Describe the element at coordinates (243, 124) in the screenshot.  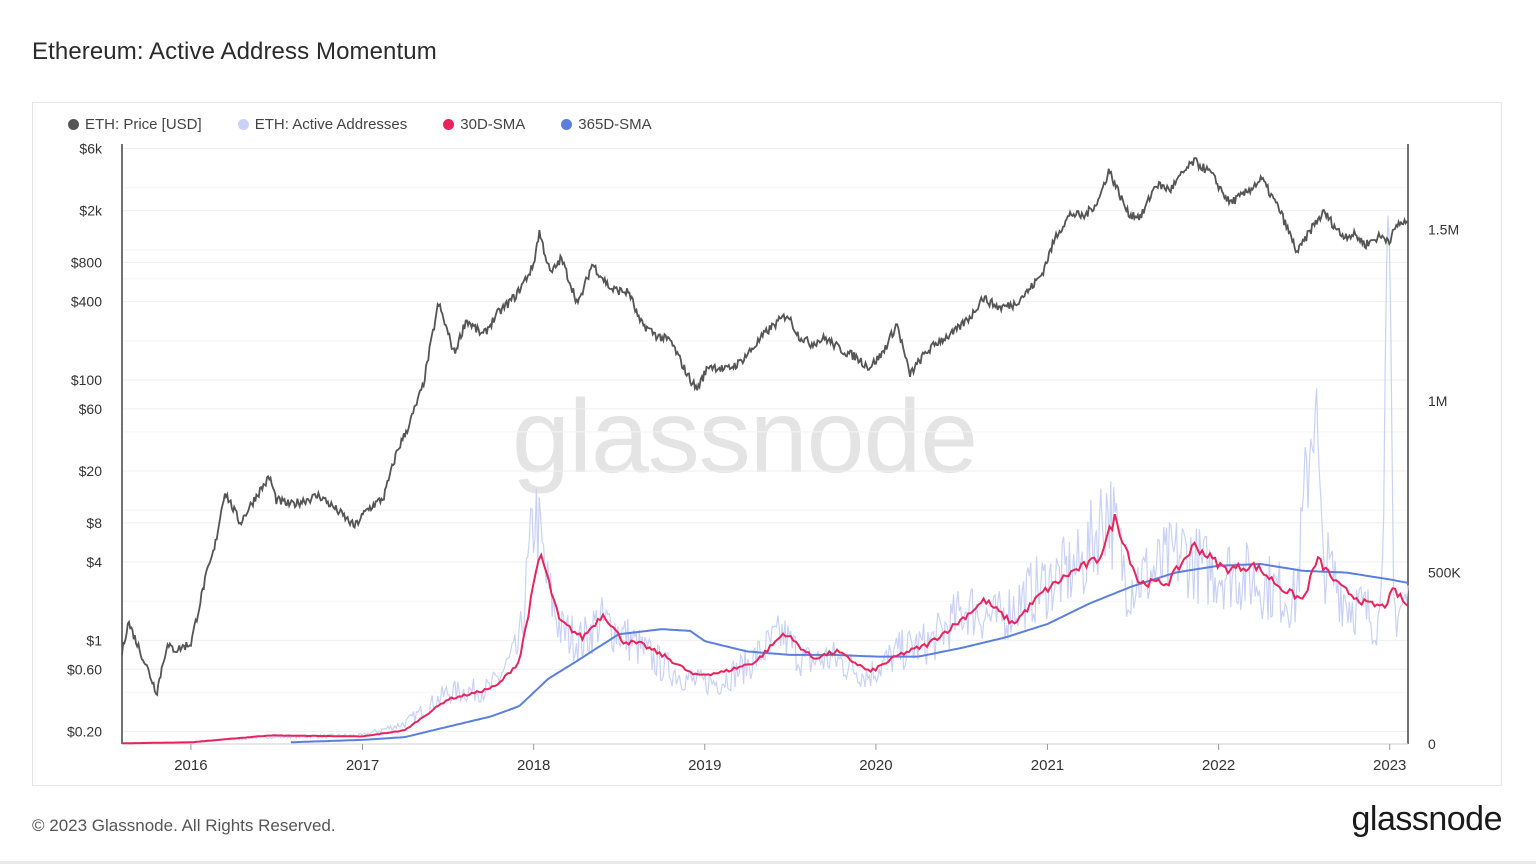
I see `legend-dot-active-addresses-icon` at that location.